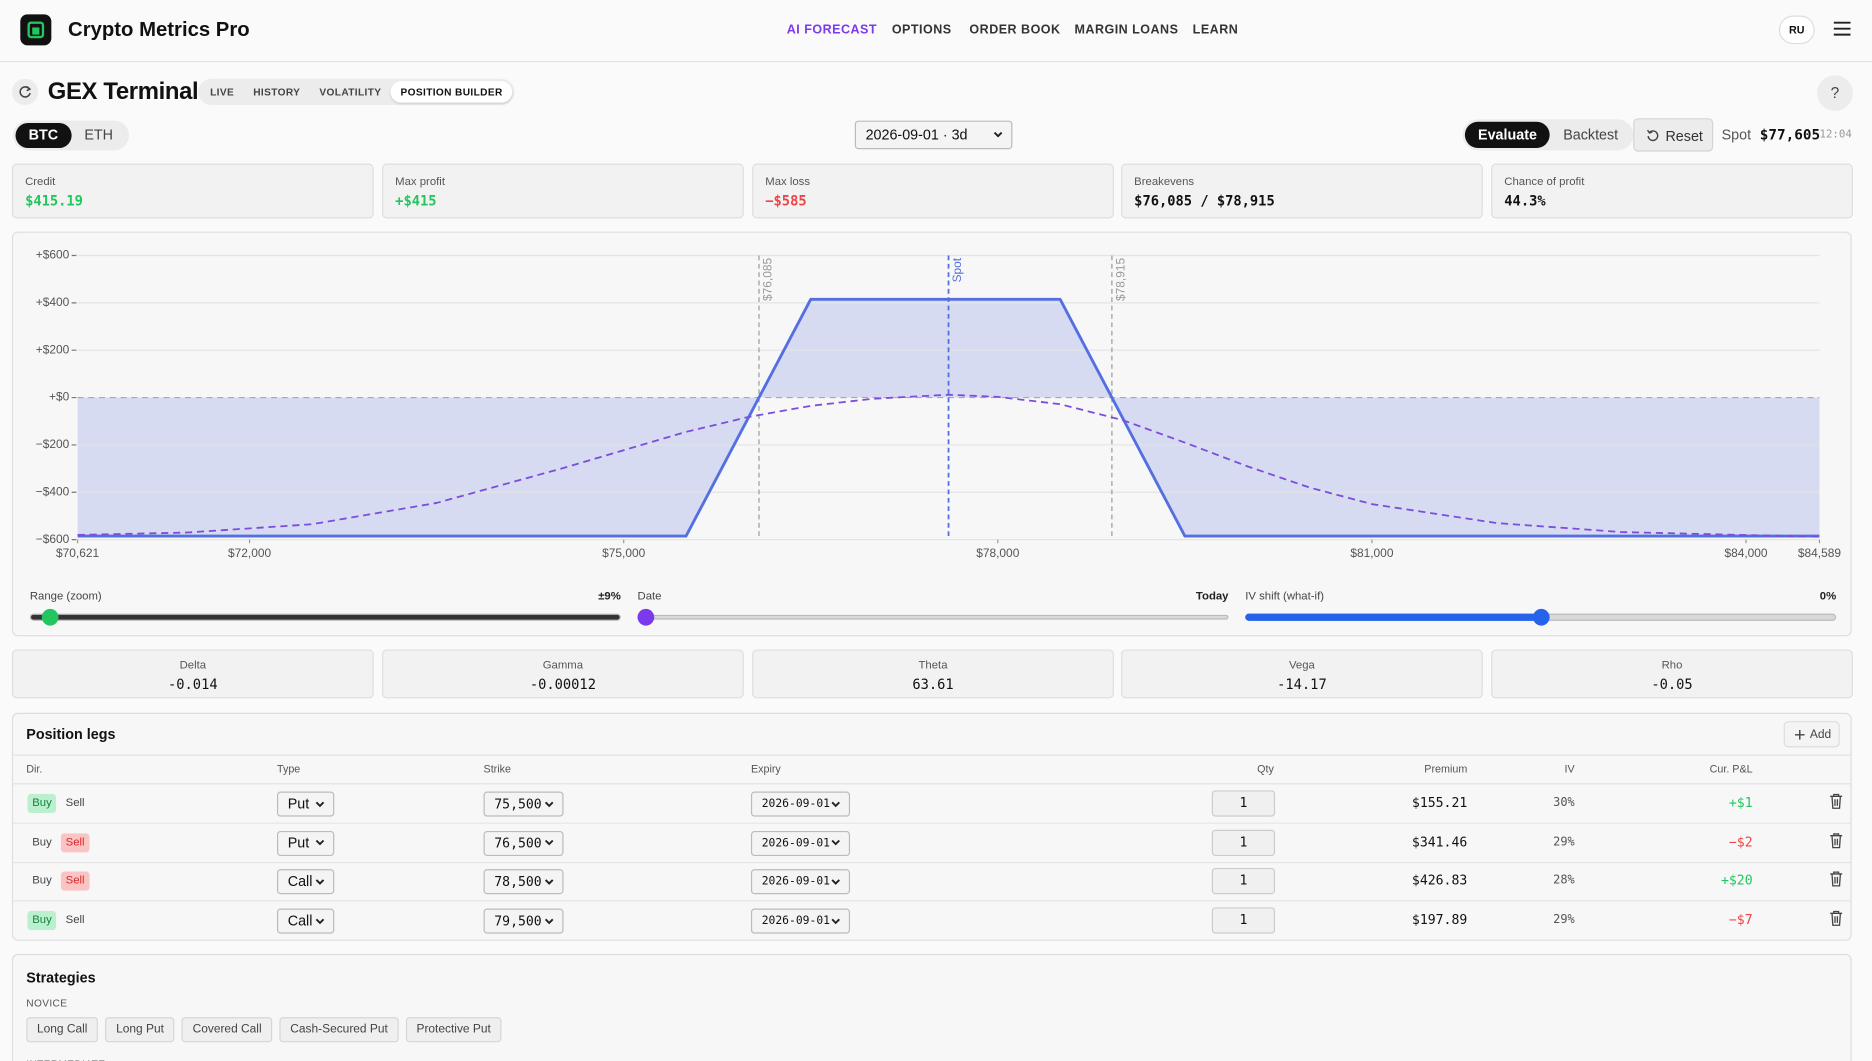 This screenshot has height=1061, width=1872. Describe the element at coordinates (1015, 30) in the screenshot. I see `nav-link: ORDER BOOK` at that location.